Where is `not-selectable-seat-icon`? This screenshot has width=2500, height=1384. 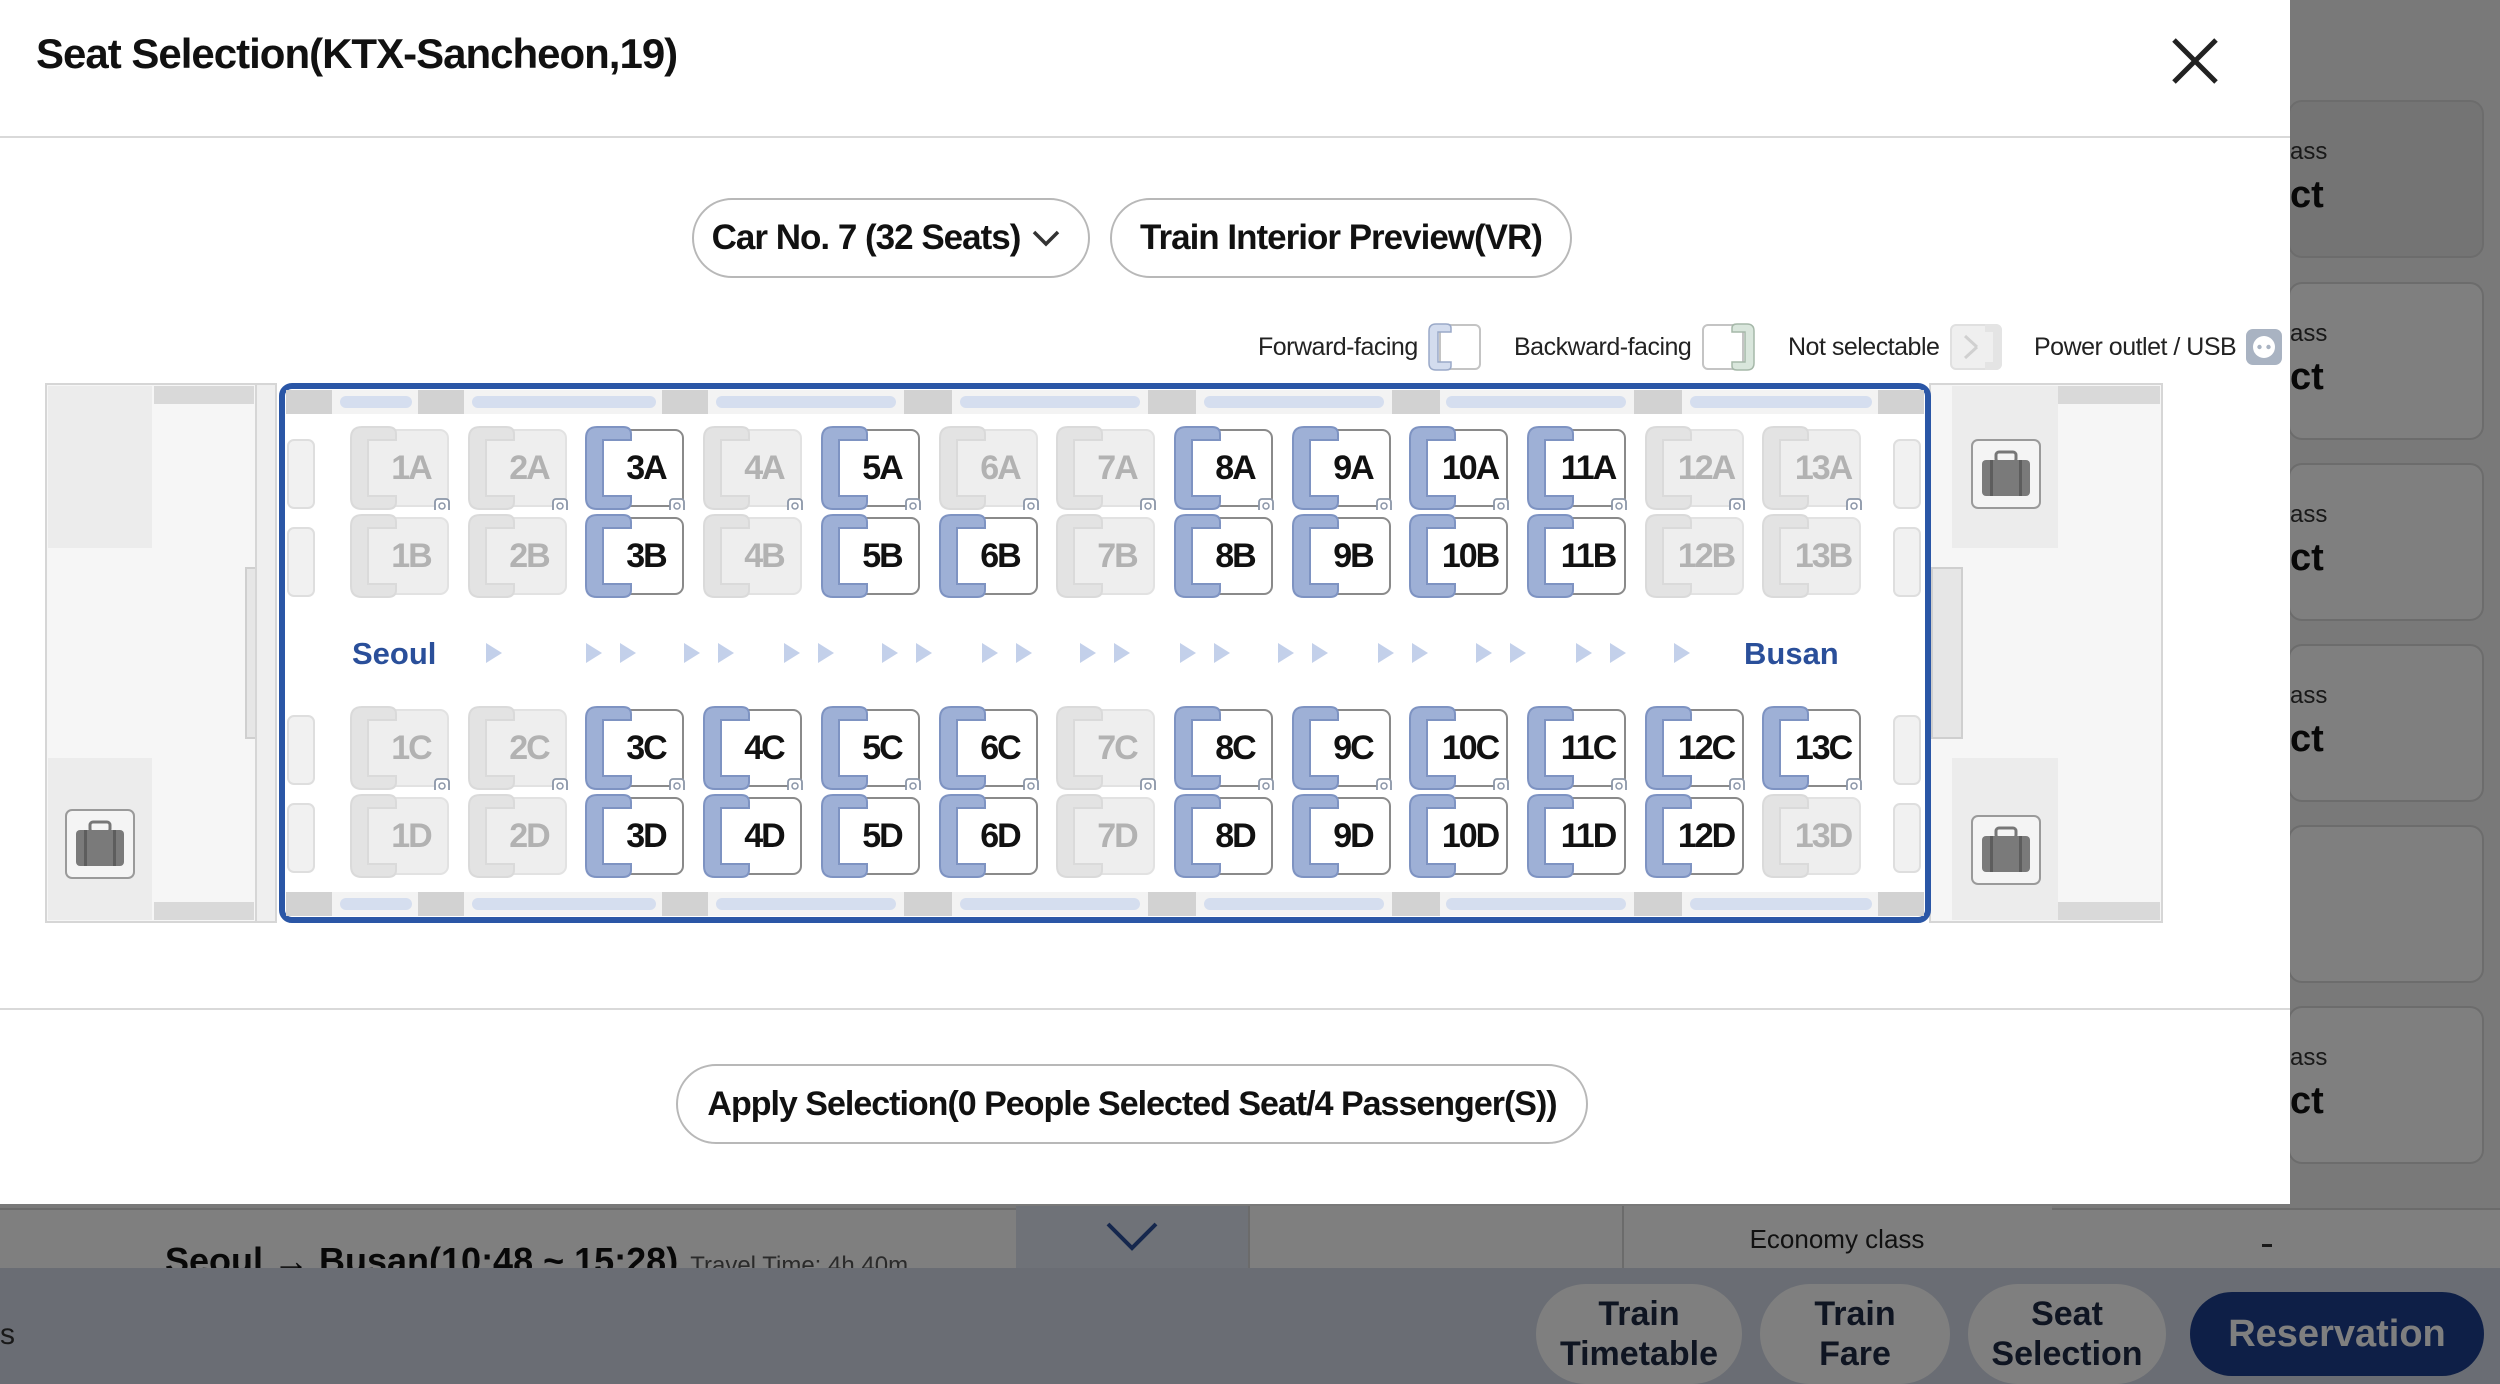 not-selectable-seat-icon is located at coordinates (1976, 347).